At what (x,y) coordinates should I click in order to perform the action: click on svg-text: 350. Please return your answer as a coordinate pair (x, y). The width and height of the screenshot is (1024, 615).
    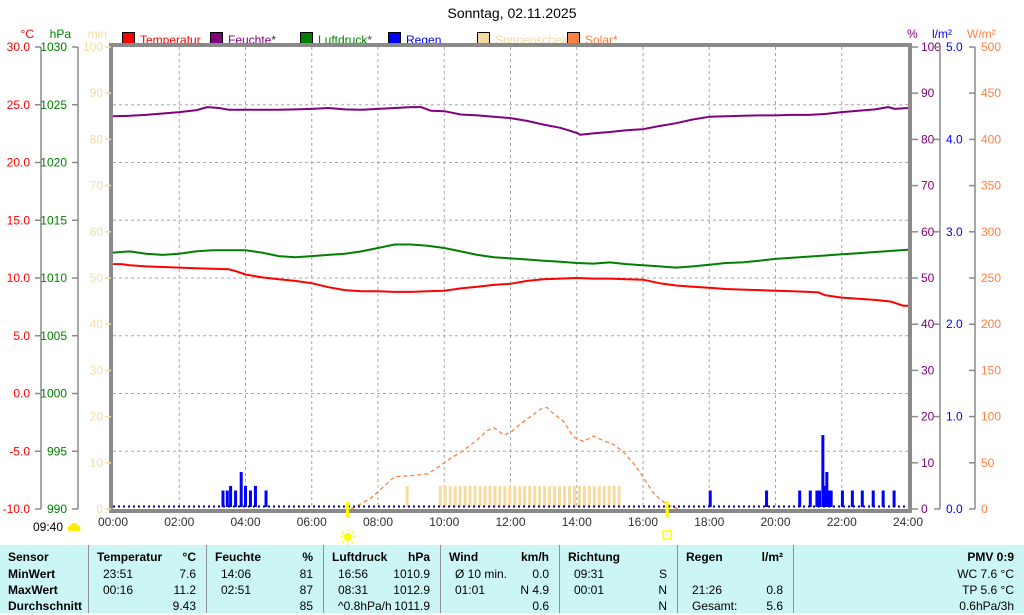
    Looking at the image, I should click on (991, 186).